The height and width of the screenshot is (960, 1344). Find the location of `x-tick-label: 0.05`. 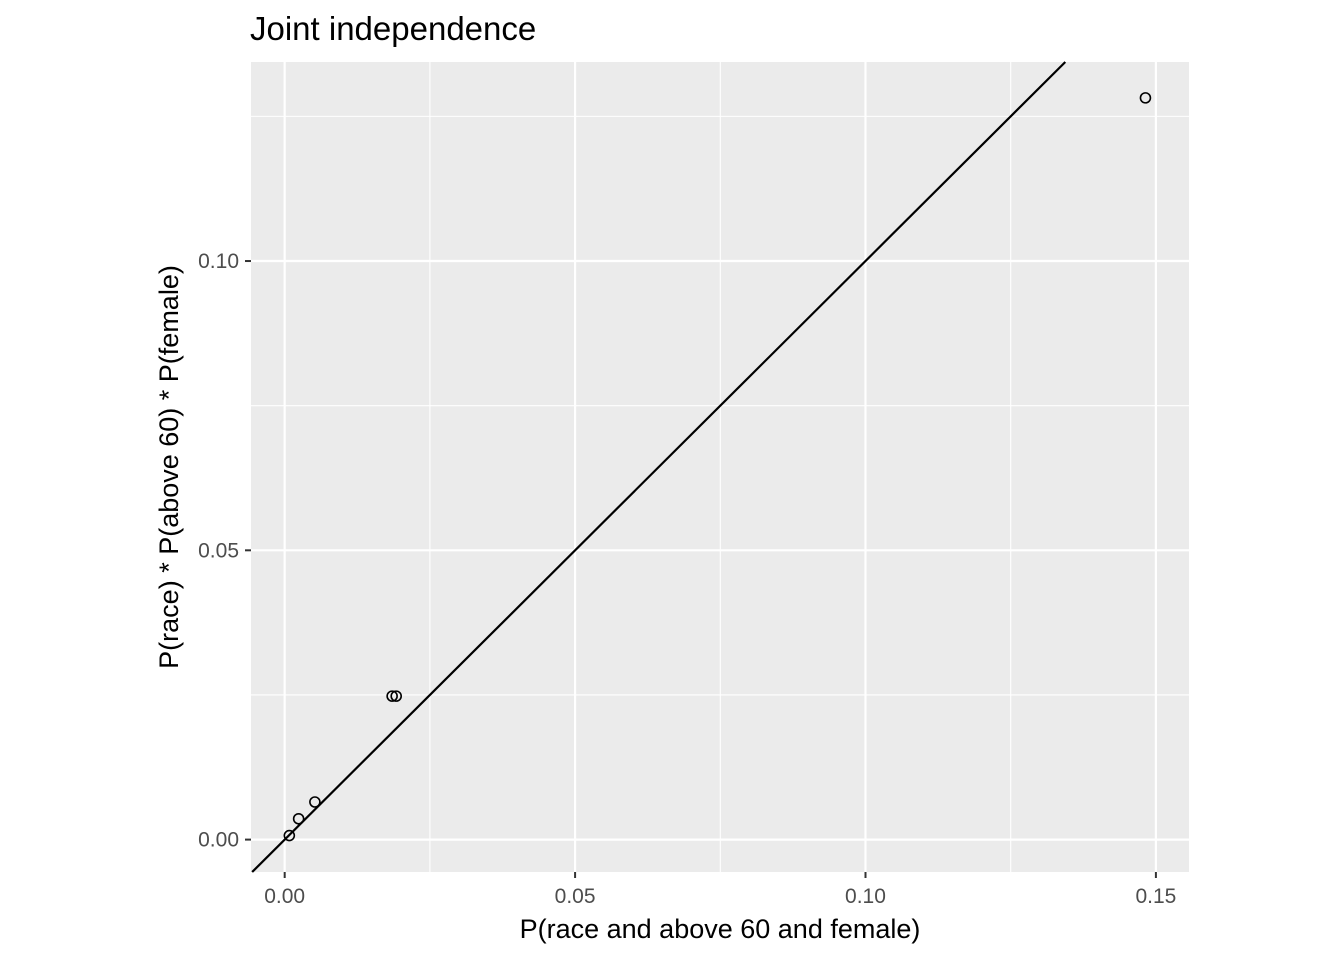

x-tick-label: 0.05 is located at coordinates (575, 896).